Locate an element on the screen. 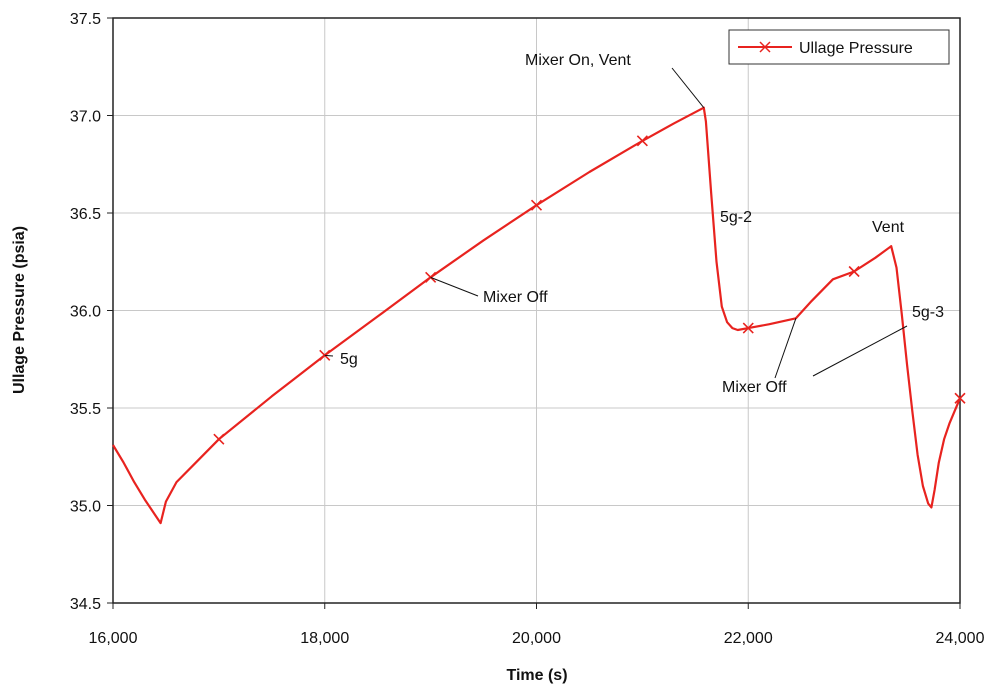 This screenshot has height=691, width=990. x-axis-title: Time (s) is located at coordinates (536, 675).